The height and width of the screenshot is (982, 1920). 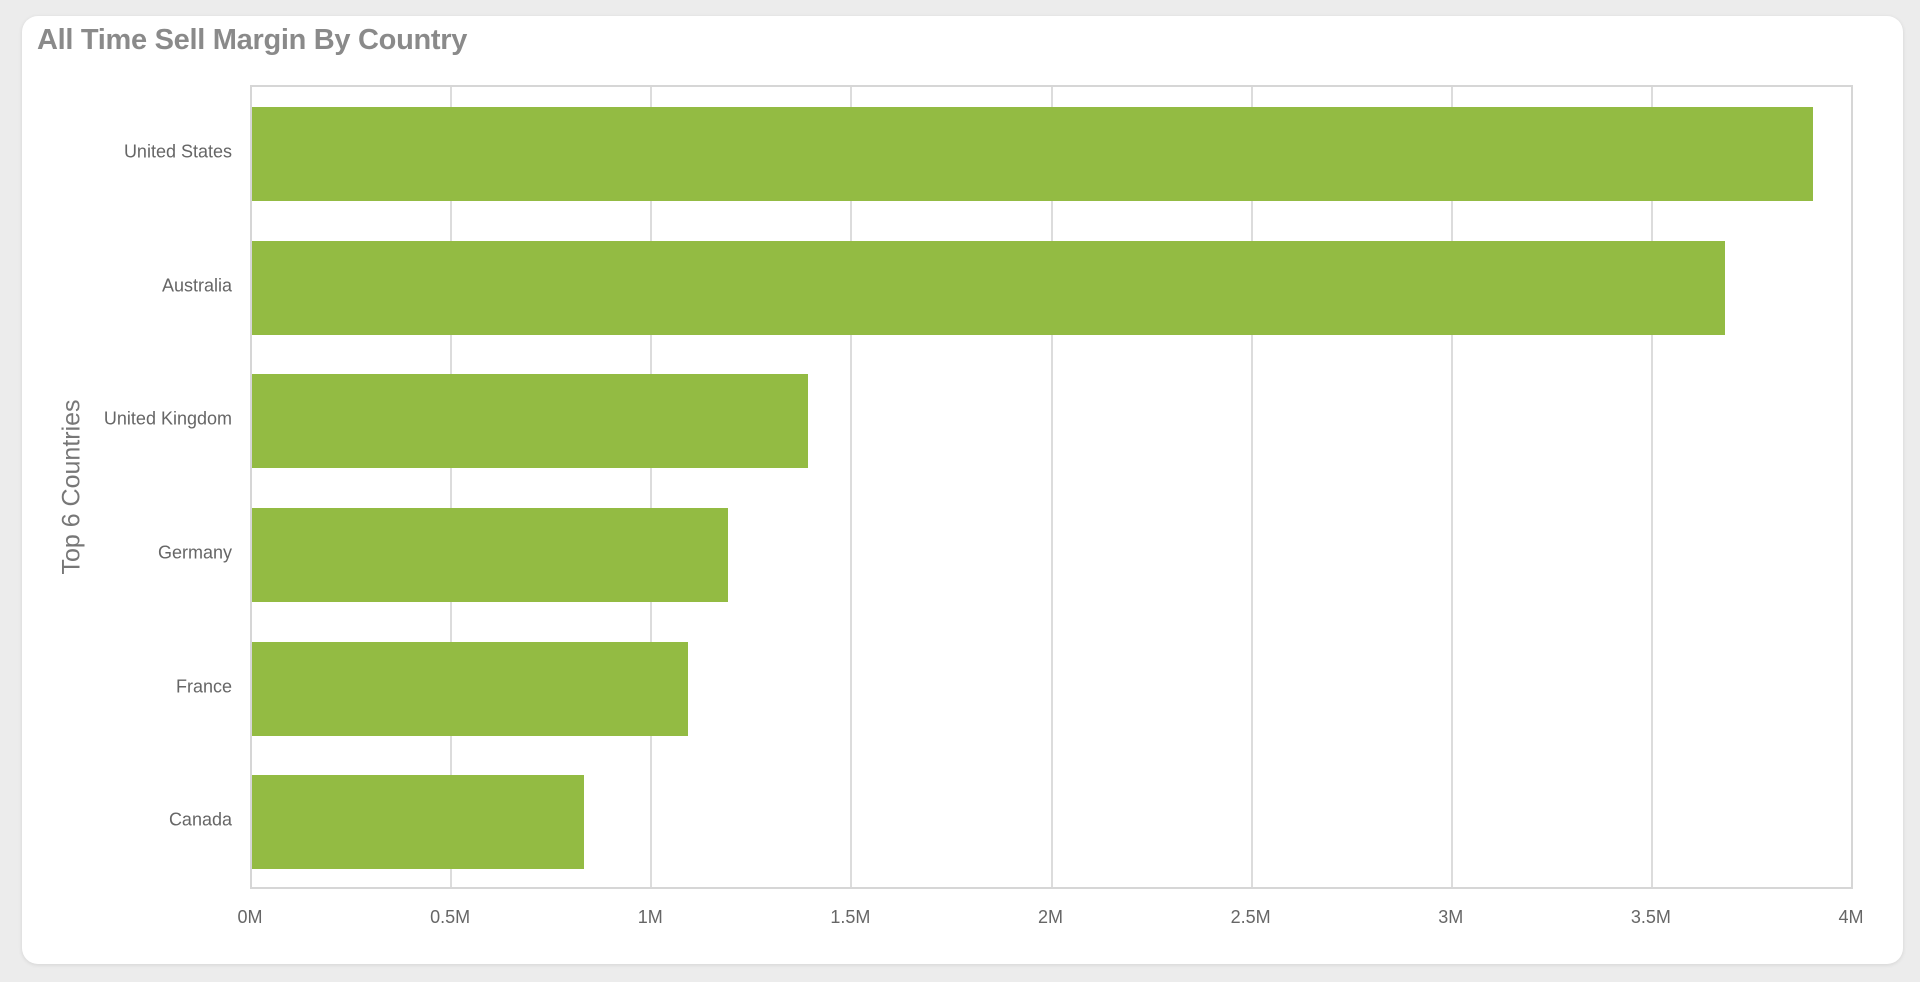 I want to click on x-tick-label: 2.5M, so click(x=1250, y=917).